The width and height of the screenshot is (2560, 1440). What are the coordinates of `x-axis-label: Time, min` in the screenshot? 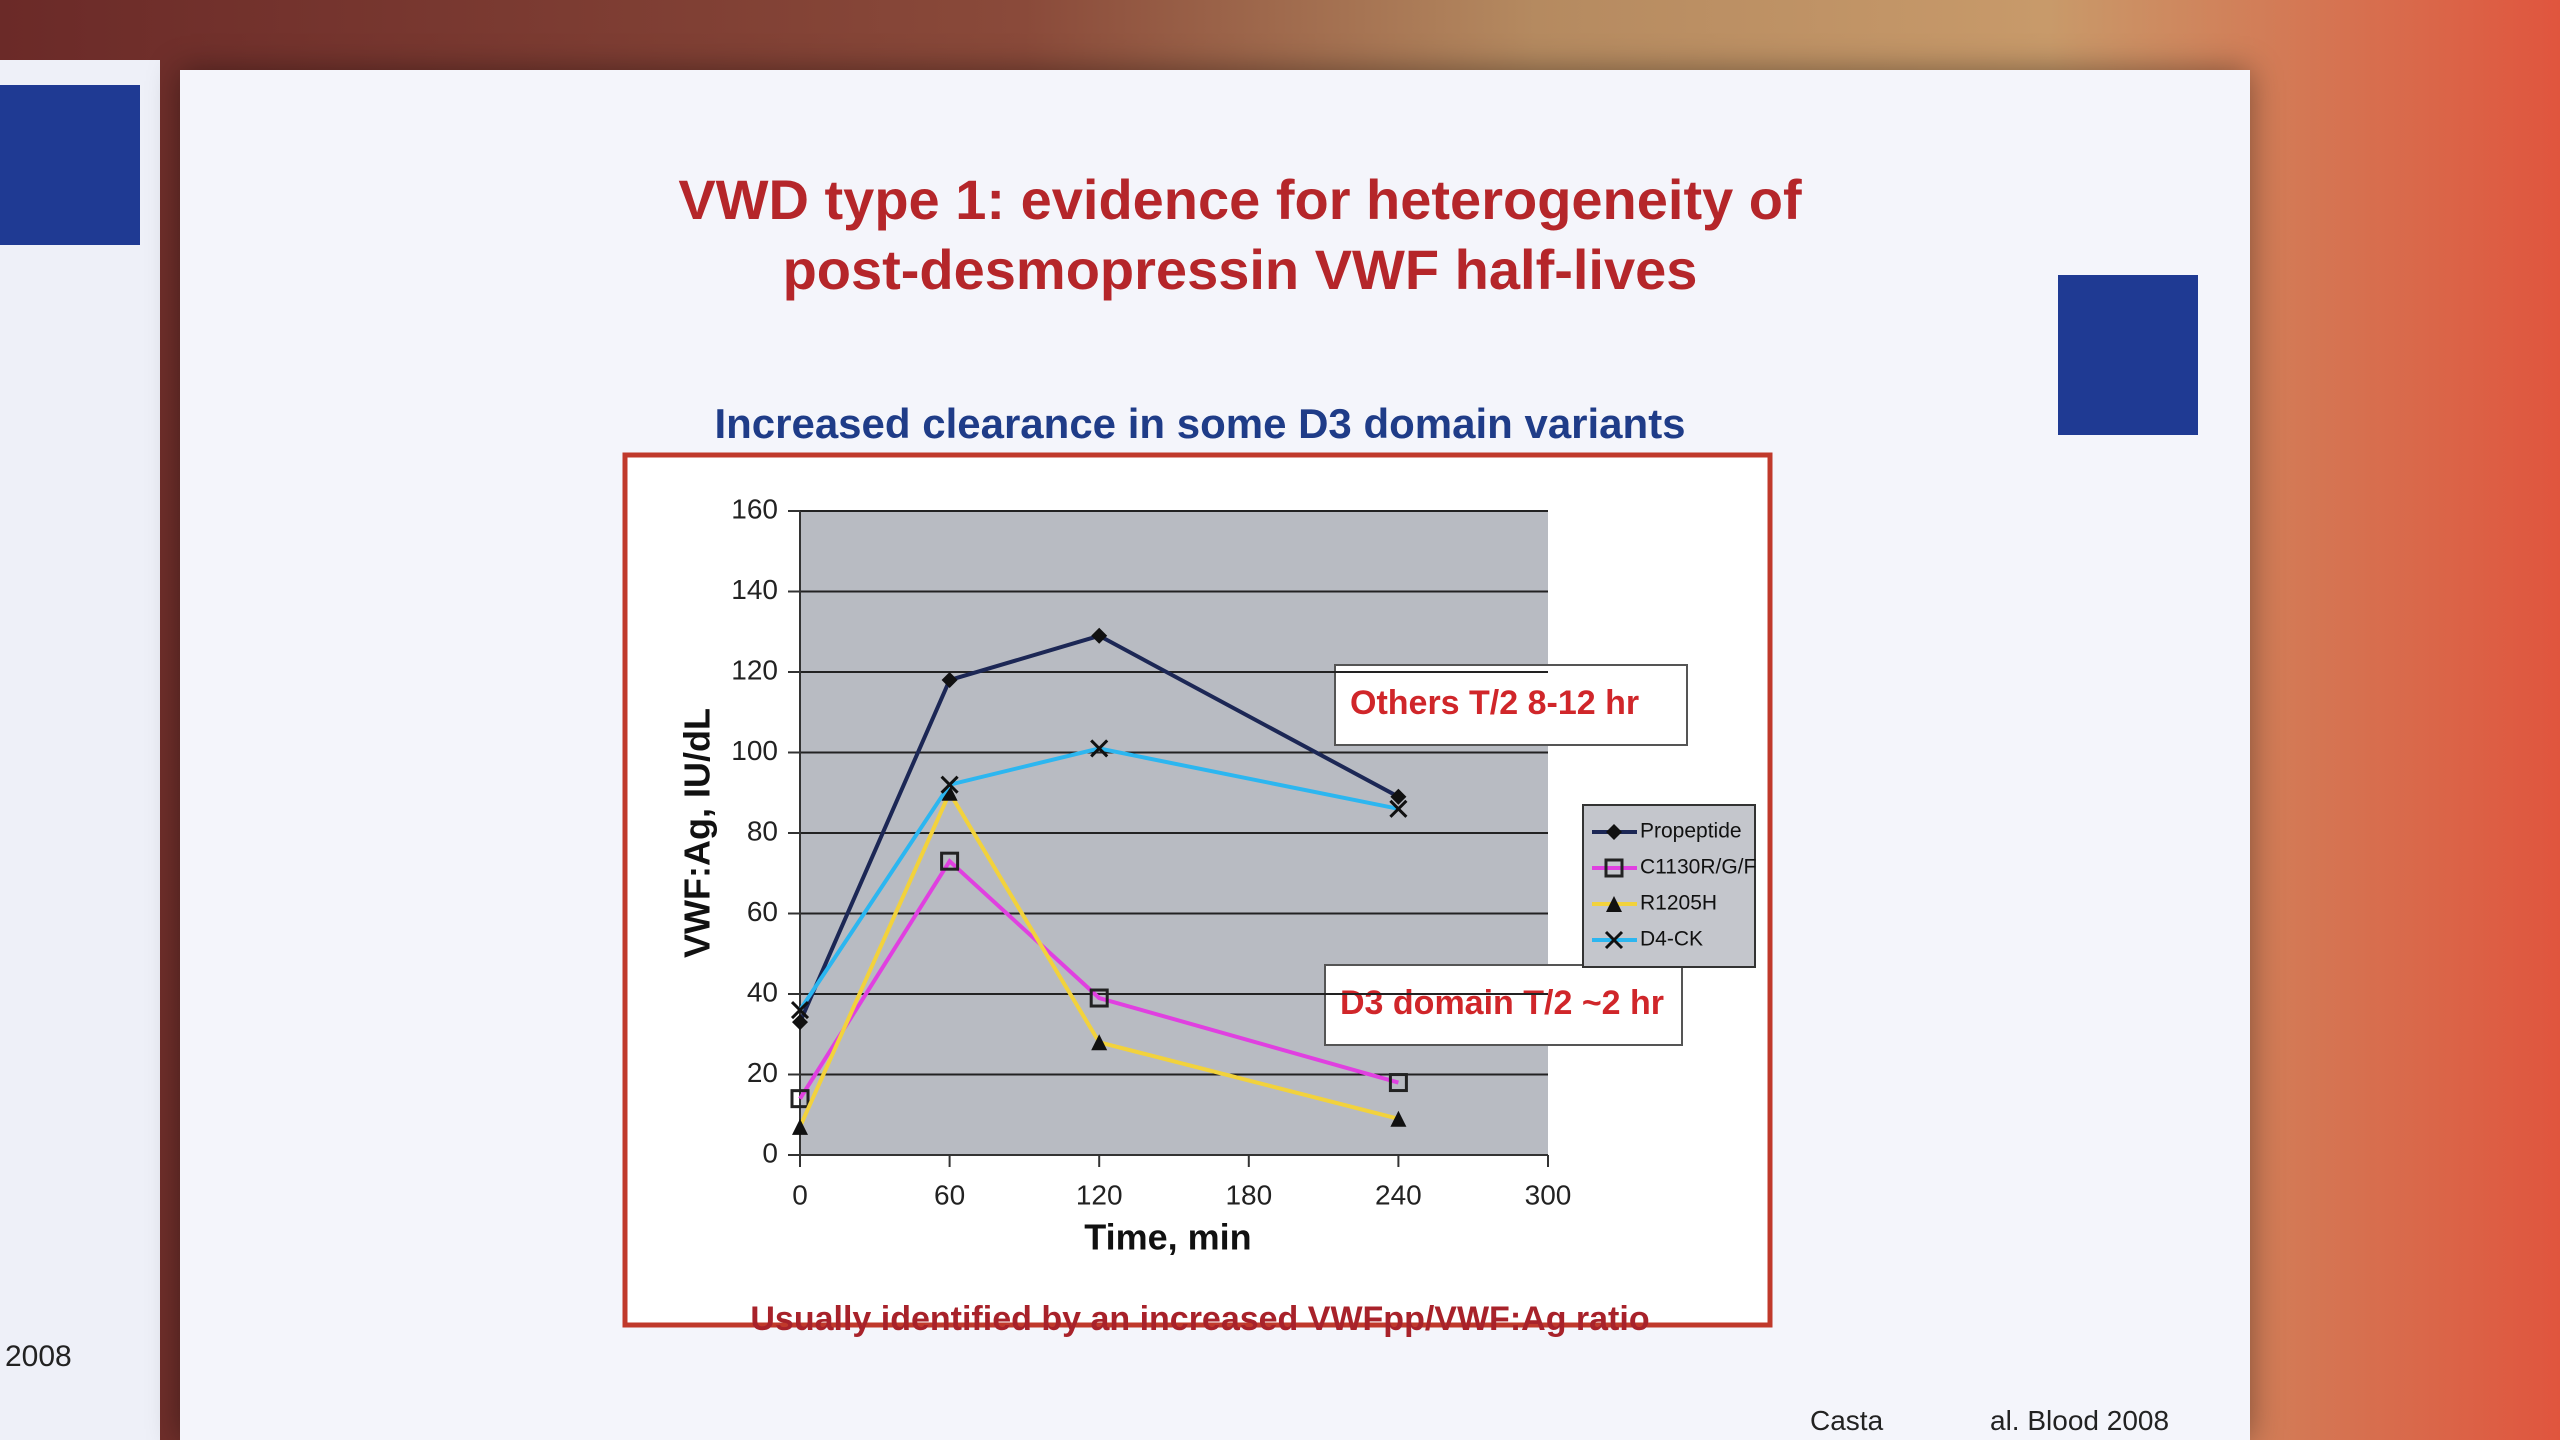 It's located at (1167, 1237).